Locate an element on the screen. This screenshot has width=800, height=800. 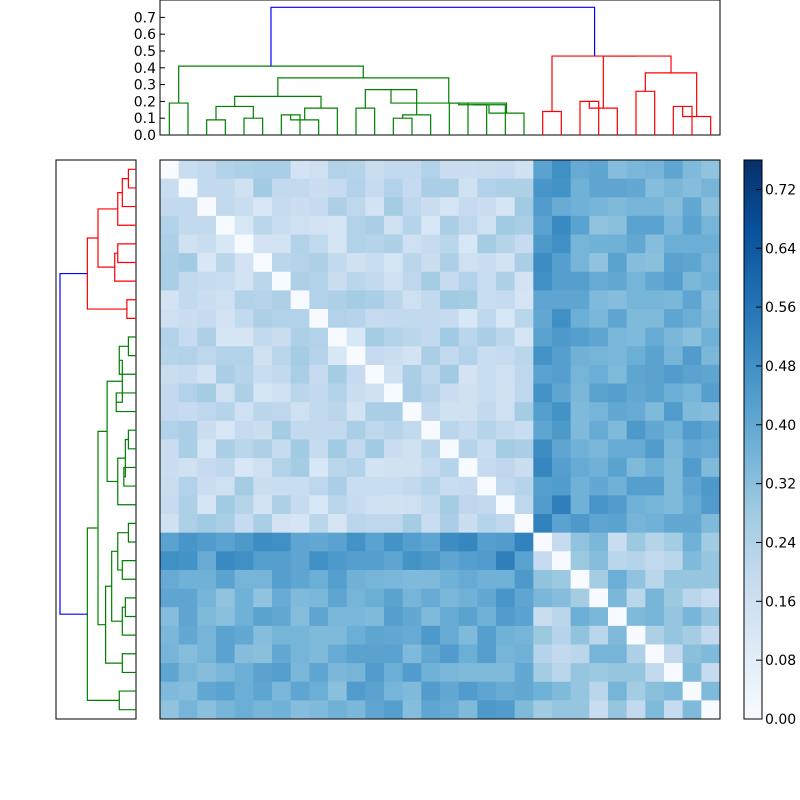
colorbar-tick-label: 0.40 is located at coordinates (780, 426).